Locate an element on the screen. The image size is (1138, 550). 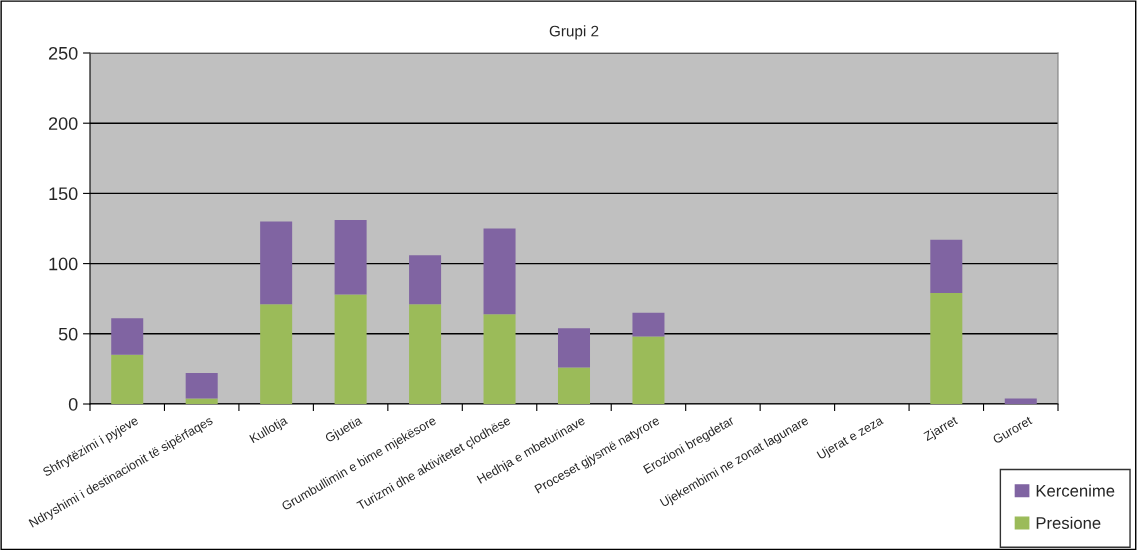
y-tick-label: 250 is located at coordinates (63, 53).